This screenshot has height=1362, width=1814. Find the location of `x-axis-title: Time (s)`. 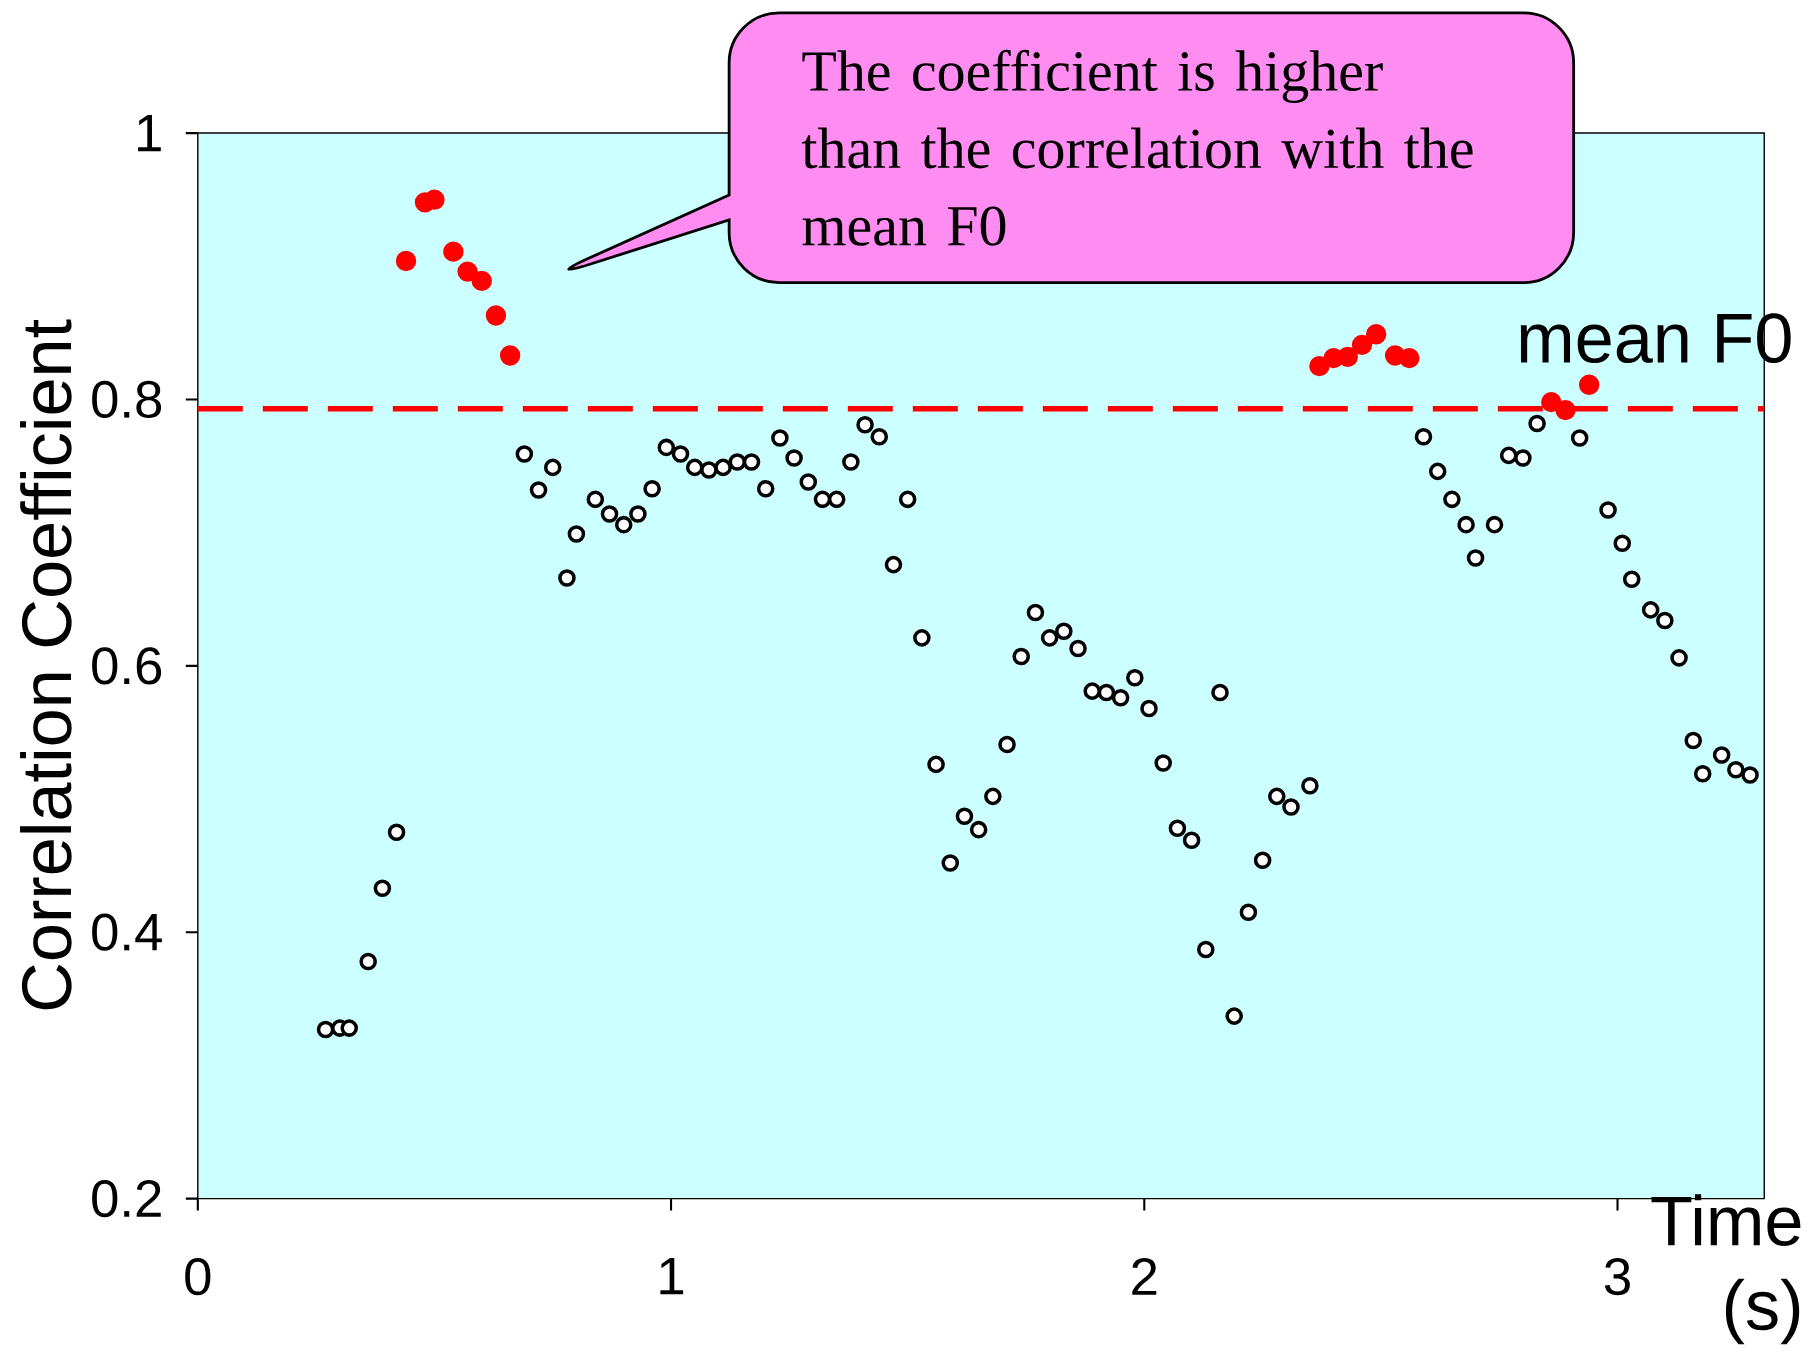

x-axis-title: Time (s) is located at coordinates (1726, 1269).